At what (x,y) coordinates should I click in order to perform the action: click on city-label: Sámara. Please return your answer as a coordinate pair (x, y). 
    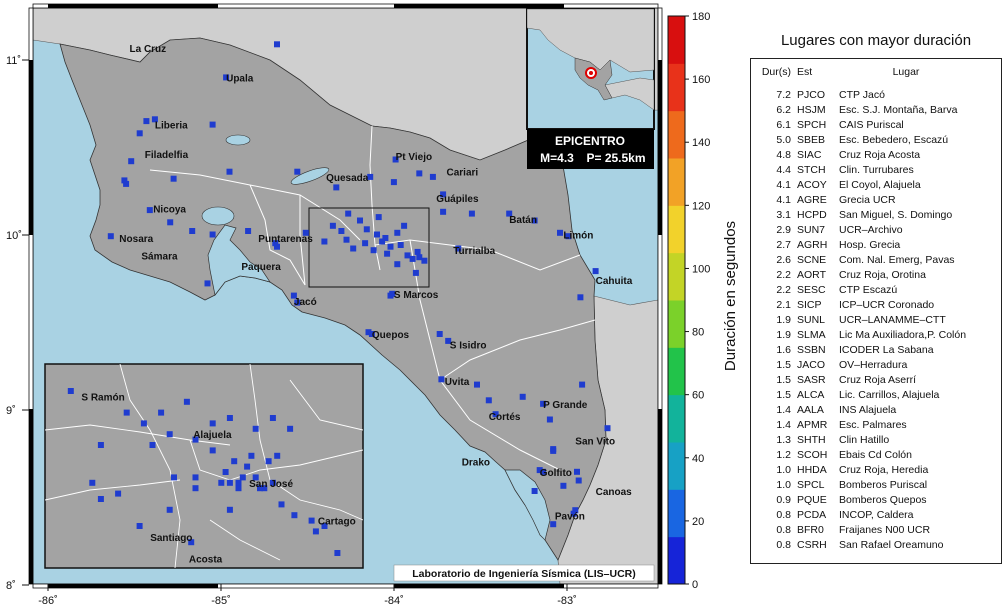
    Looking at the image, I should click on (159, 256).